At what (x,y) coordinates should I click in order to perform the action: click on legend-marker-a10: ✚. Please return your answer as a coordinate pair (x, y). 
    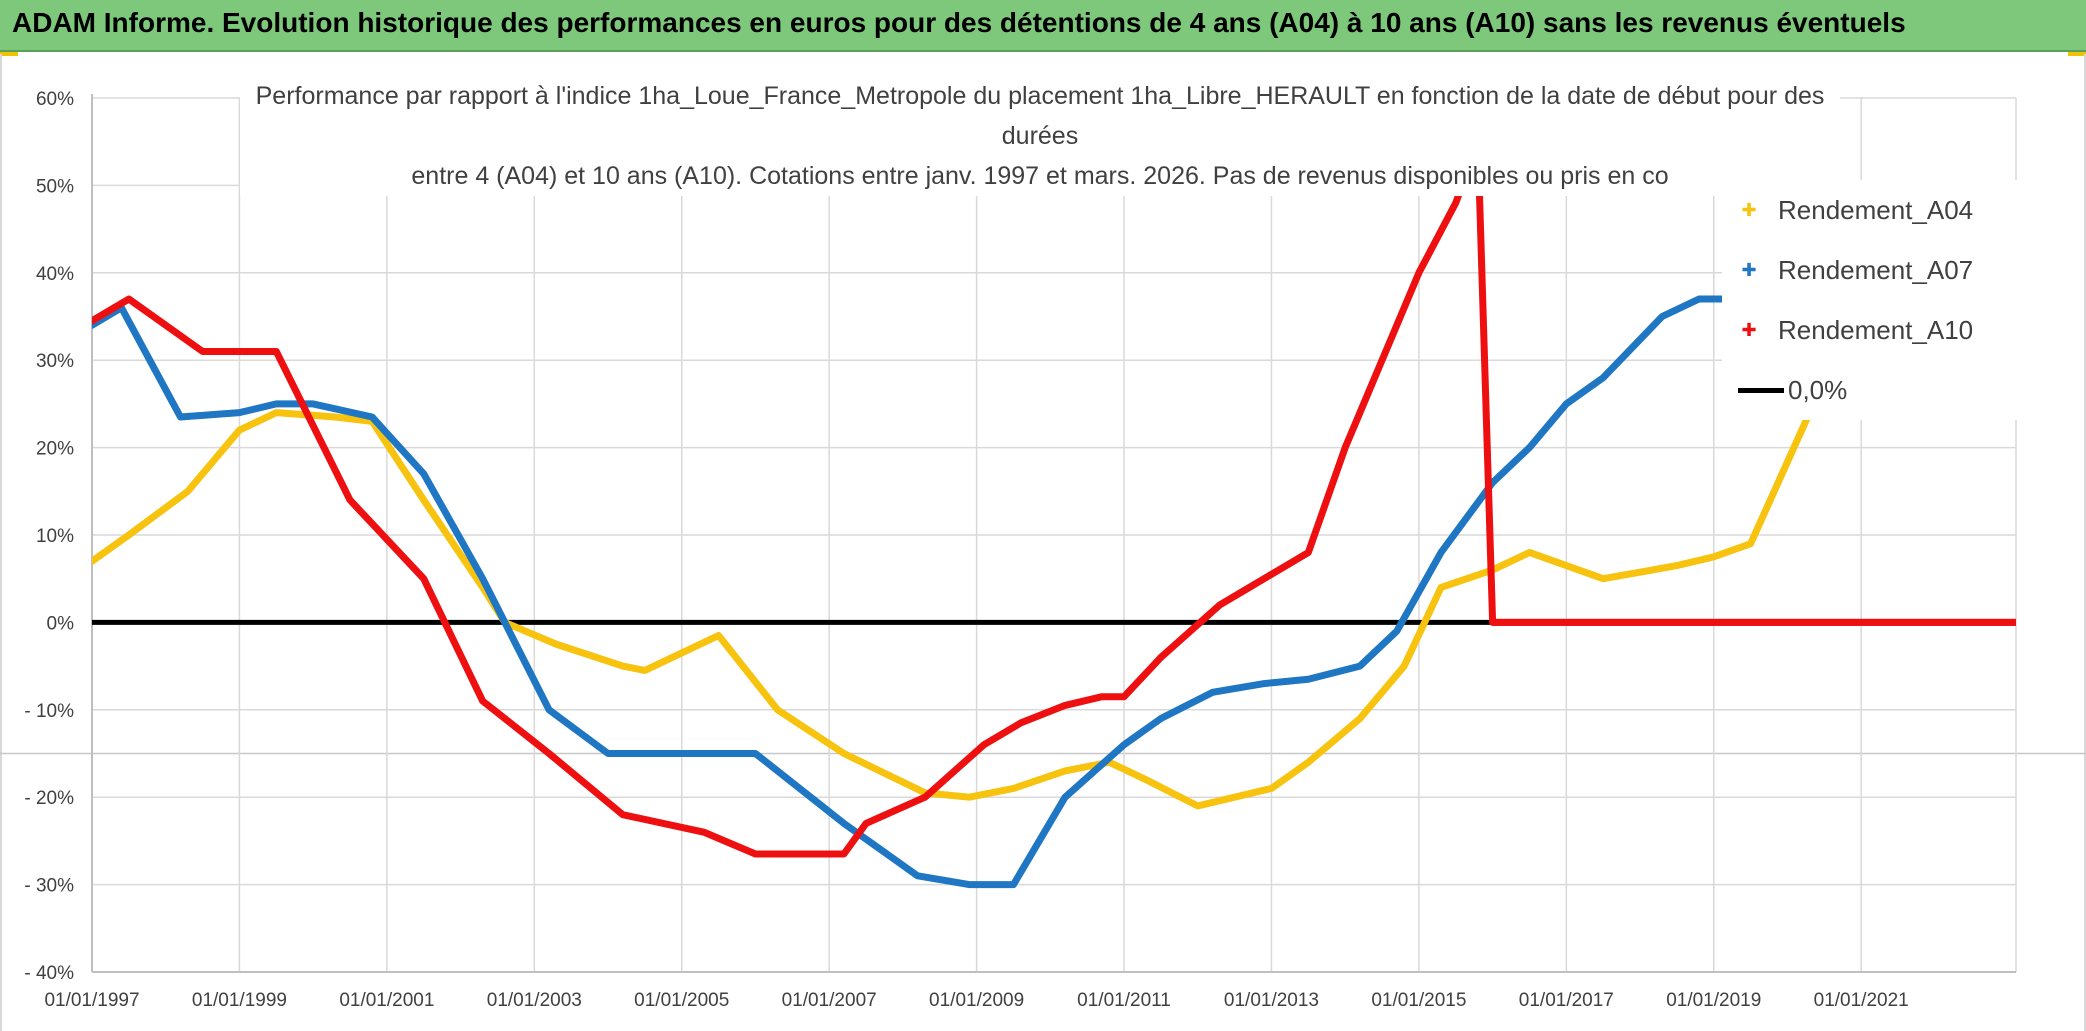
    Looking at the image, I should click on (1749, 329).